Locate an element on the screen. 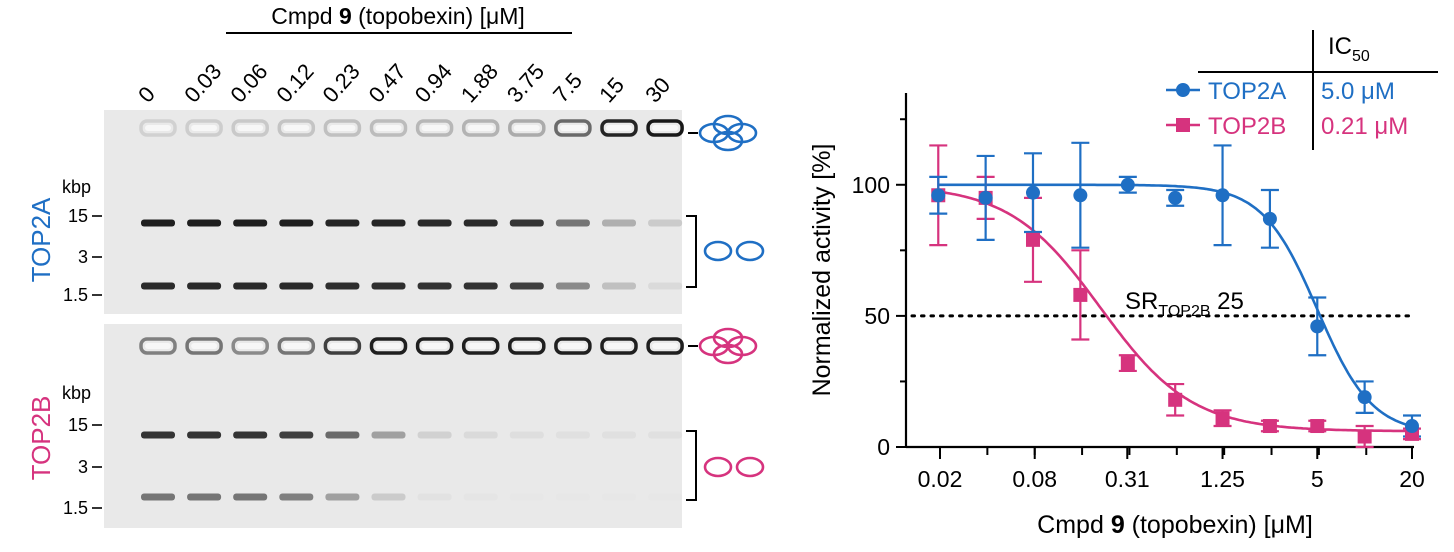  legend-item-top2a: TOP2A 5.0 μM is located at coordinates (1280, 91).